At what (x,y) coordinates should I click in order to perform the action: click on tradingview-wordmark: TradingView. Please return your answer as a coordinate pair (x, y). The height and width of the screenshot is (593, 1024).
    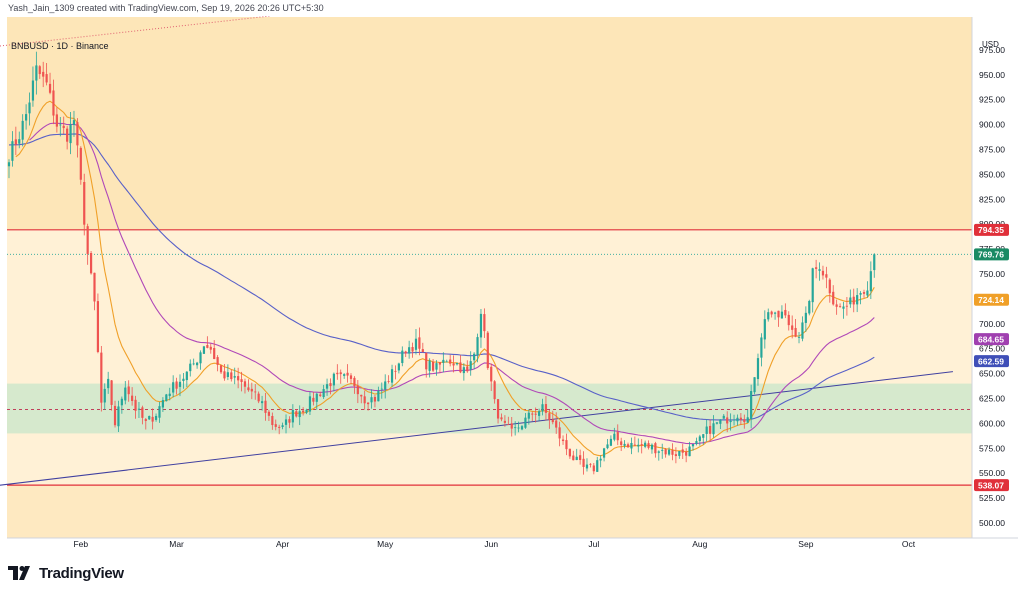
    Looking at the image, I should click on (81, 573).